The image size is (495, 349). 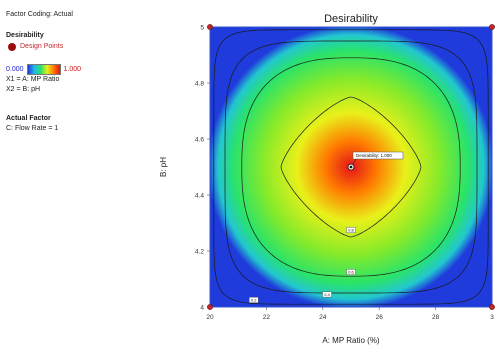 What do you see at coordinates (43, 69) in the screenshot?
I see `color-scale-bar` at bounding box center [43, 69].